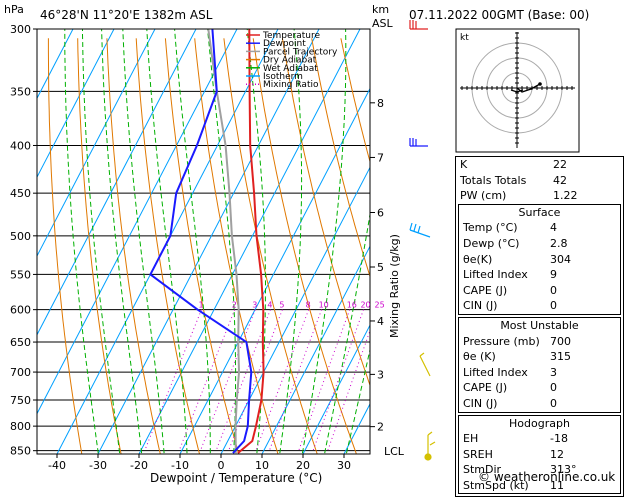 The height and width of the screenshot is (497, 629). I want to click on pressure-tick-label: 350, so click(20, 91).